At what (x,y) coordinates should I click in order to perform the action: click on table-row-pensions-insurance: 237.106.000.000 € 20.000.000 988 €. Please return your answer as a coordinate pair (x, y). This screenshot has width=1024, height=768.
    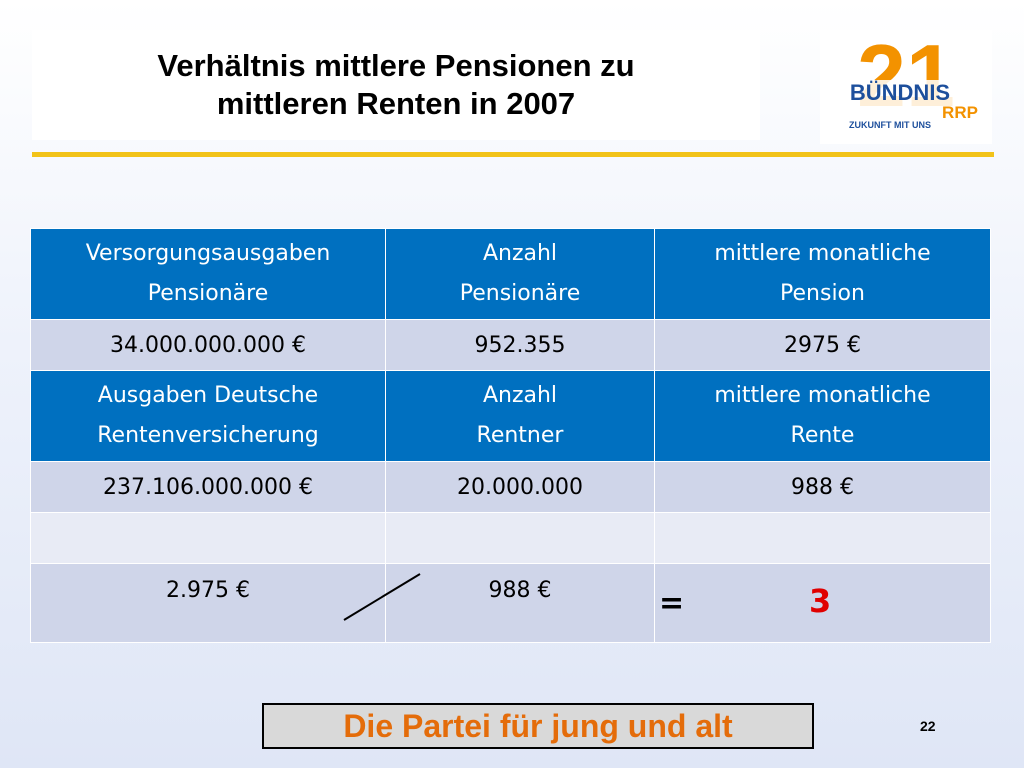
    Looking at the image, I should click on (510, 487).